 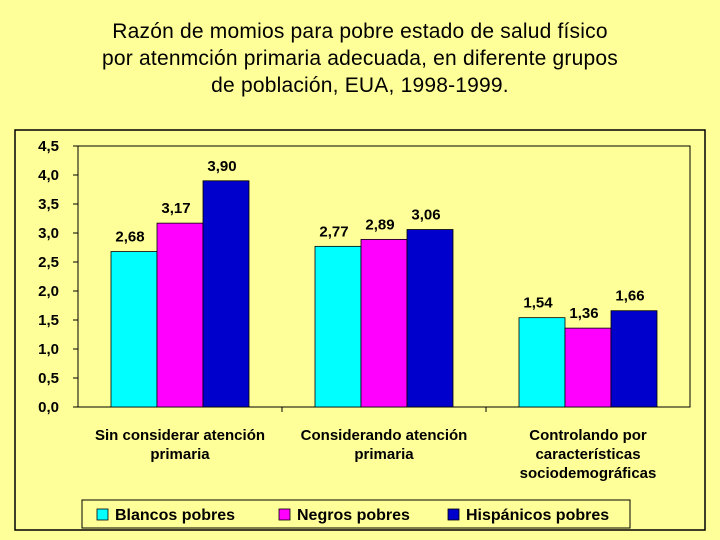 I want to click on x-category-label: Sin considerar atención, so click(x=180, y=435).